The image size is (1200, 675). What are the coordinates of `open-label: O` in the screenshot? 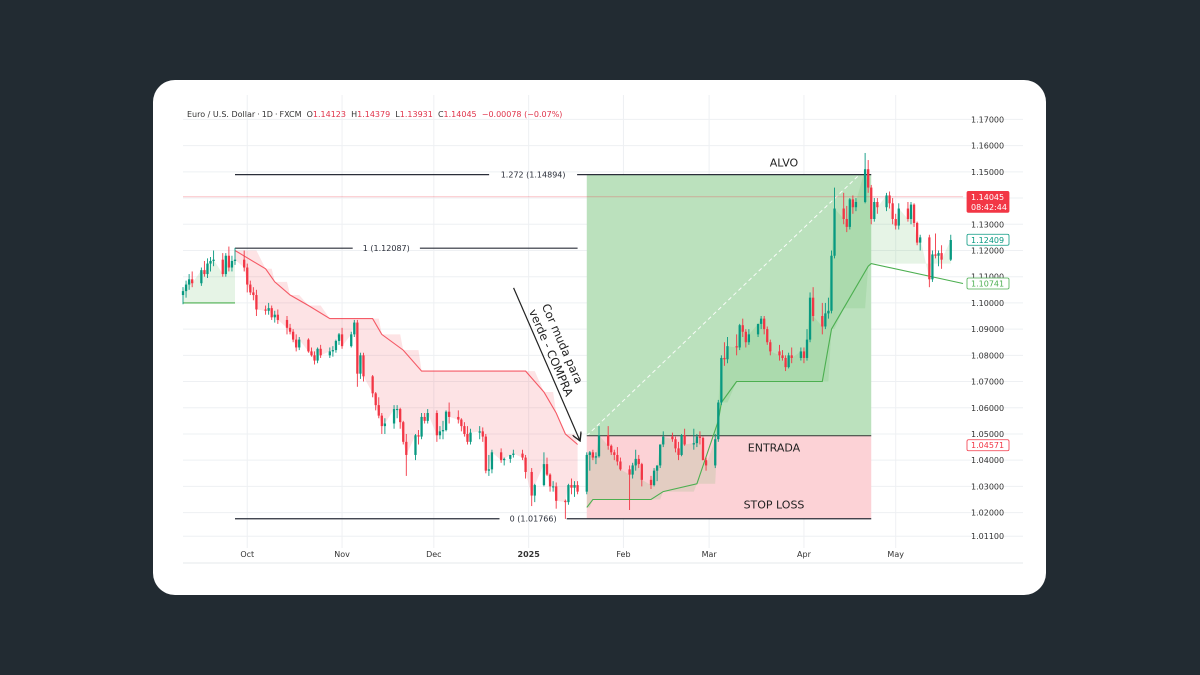 It's located at (309, 114).